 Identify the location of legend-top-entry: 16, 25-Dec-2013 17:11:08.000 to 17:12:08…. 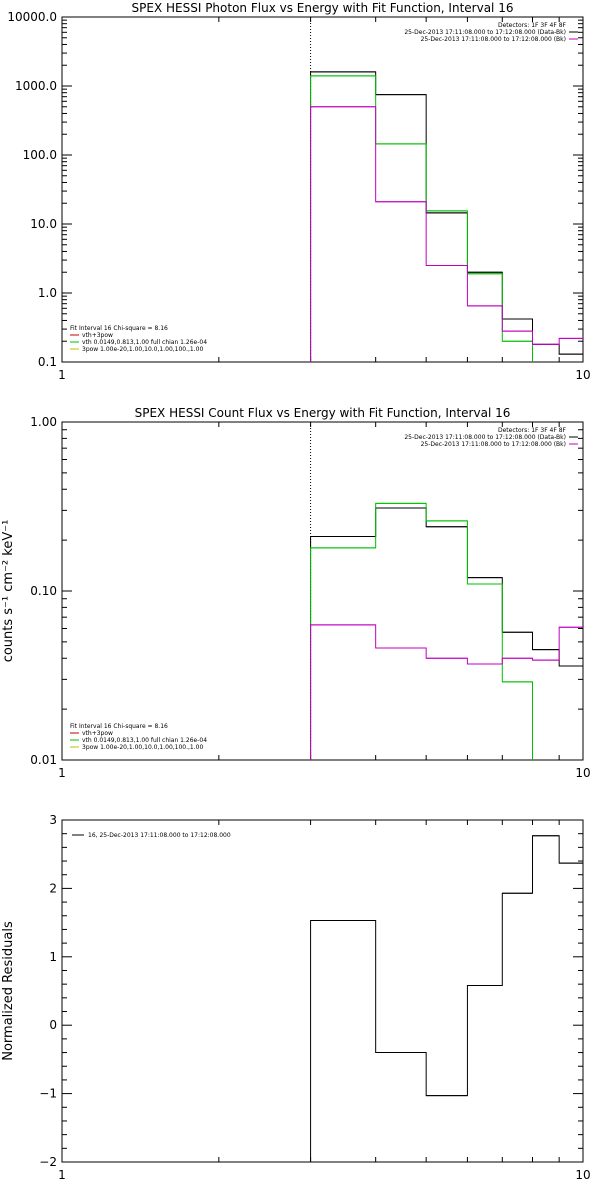
(159, 835).